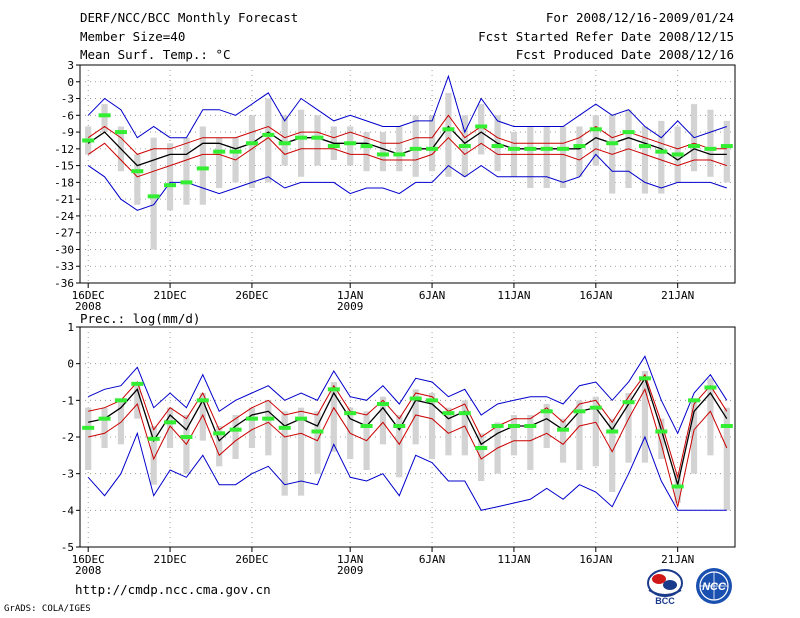 The height and width of the screenshot is (618, 800). I want to click on temp-y-tick-label: -6, so click(67, 115).